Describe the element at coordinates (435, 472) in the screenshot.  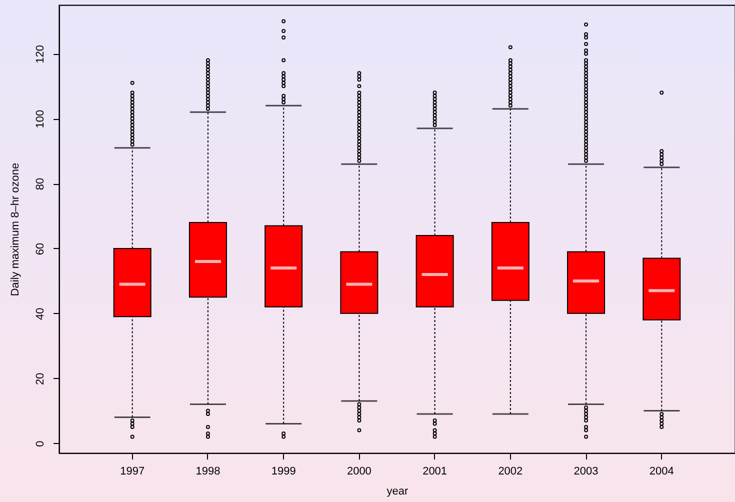
I see `x-tick-label: 2001` at that location.